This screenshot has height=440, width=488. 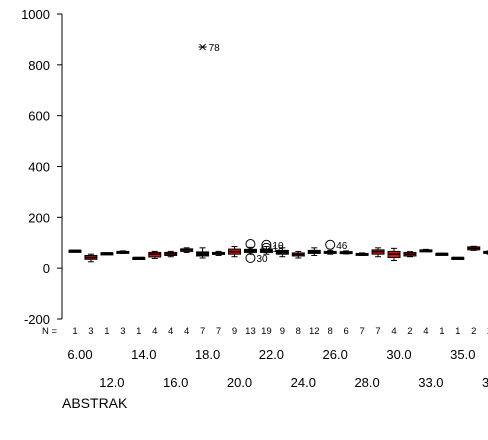 I want to click on y-tick-label: 0, so click(x=46, y=268).